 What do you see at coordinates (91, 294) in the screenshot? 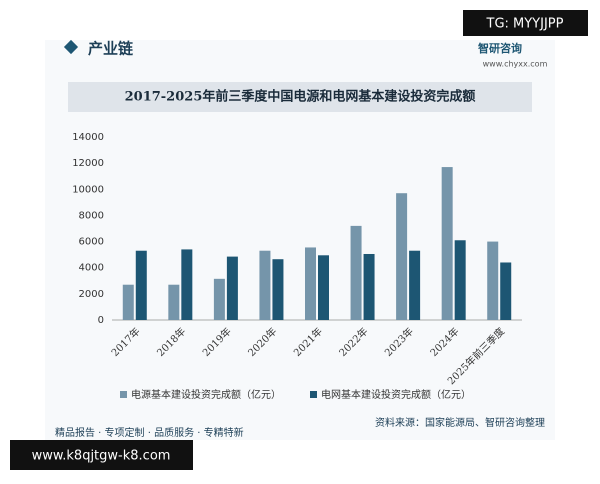
I see `y-tick-label: 2000` at bounding box center [91, 294].